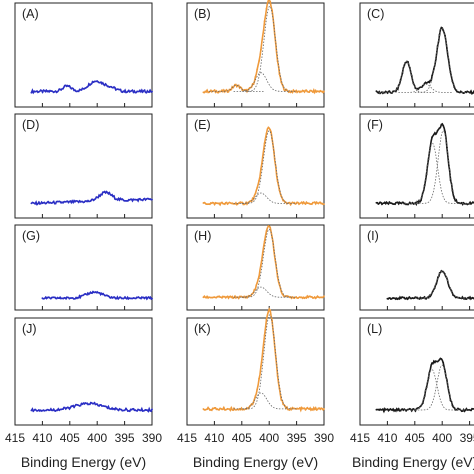  I want to click on panel-label: (L), so click(374, 329).